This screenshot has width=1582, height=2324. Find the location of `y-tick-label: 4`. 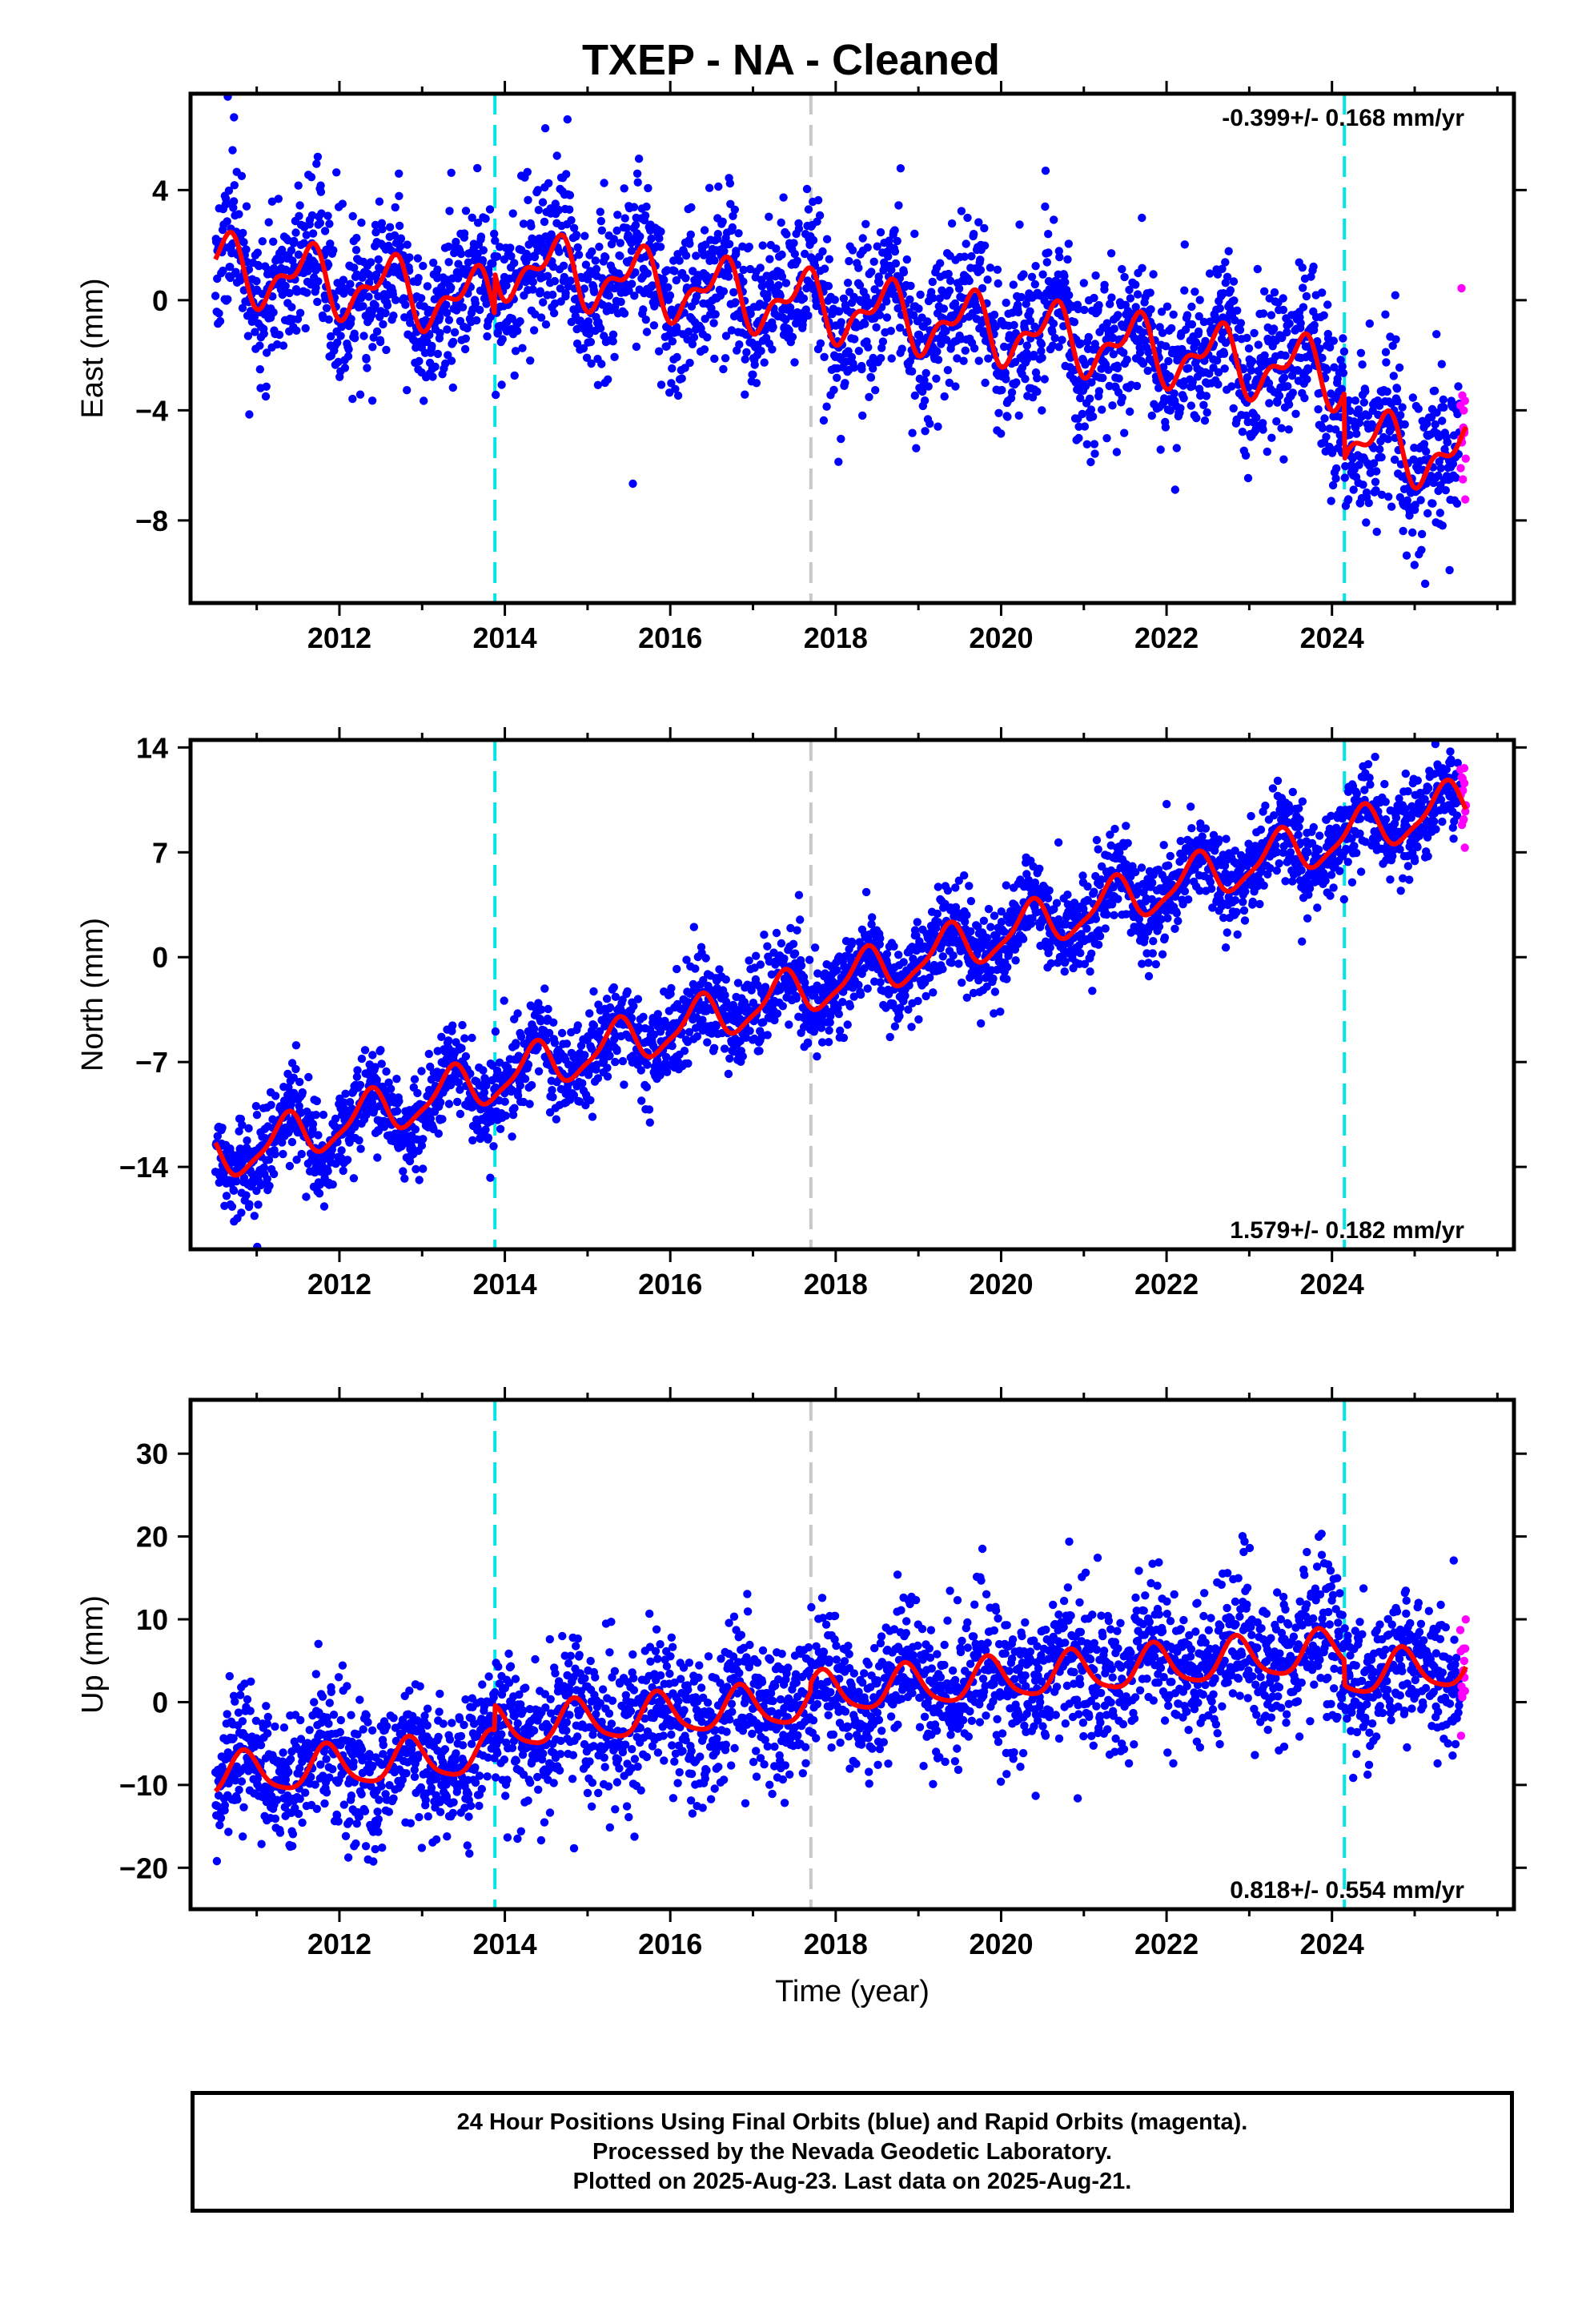

y-tick-label: 4 is located at coordinates (160, 190).